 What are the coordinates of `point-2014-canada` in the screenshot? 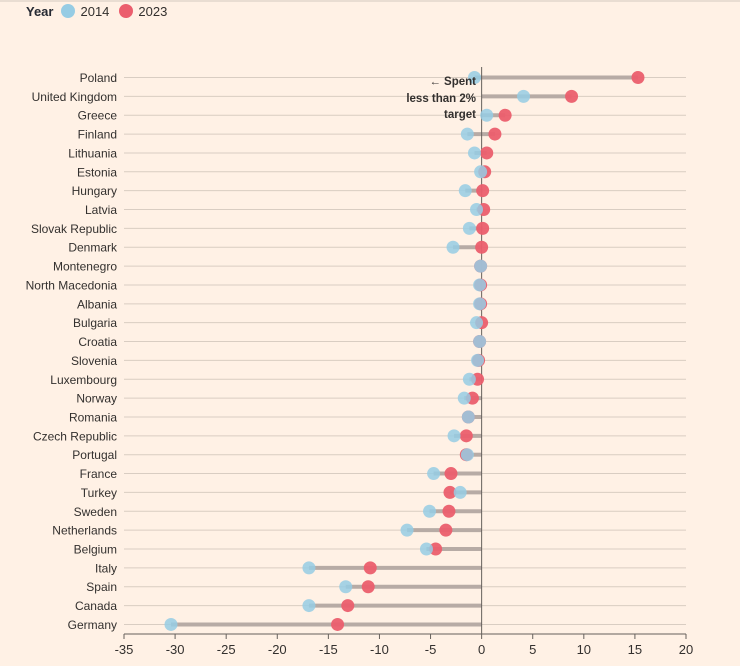 It's located at (309, 606).